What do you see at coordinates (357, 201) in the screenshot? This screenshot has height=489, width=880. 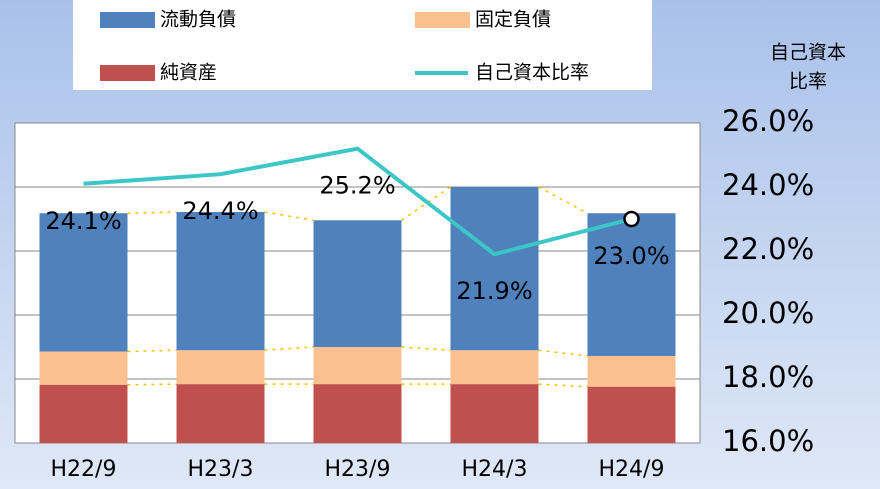 I see `line` at bounding box center [357, 201].